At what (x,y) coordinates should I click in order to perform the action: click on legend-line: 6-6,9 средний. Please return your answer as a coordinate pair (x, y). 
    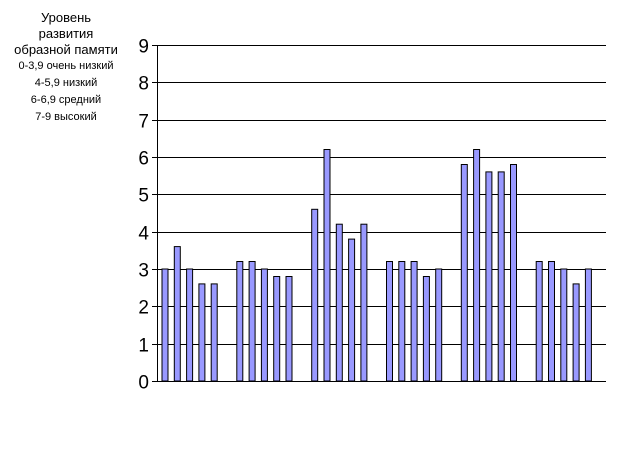
    Looking at the image, I should click on (66, 100).